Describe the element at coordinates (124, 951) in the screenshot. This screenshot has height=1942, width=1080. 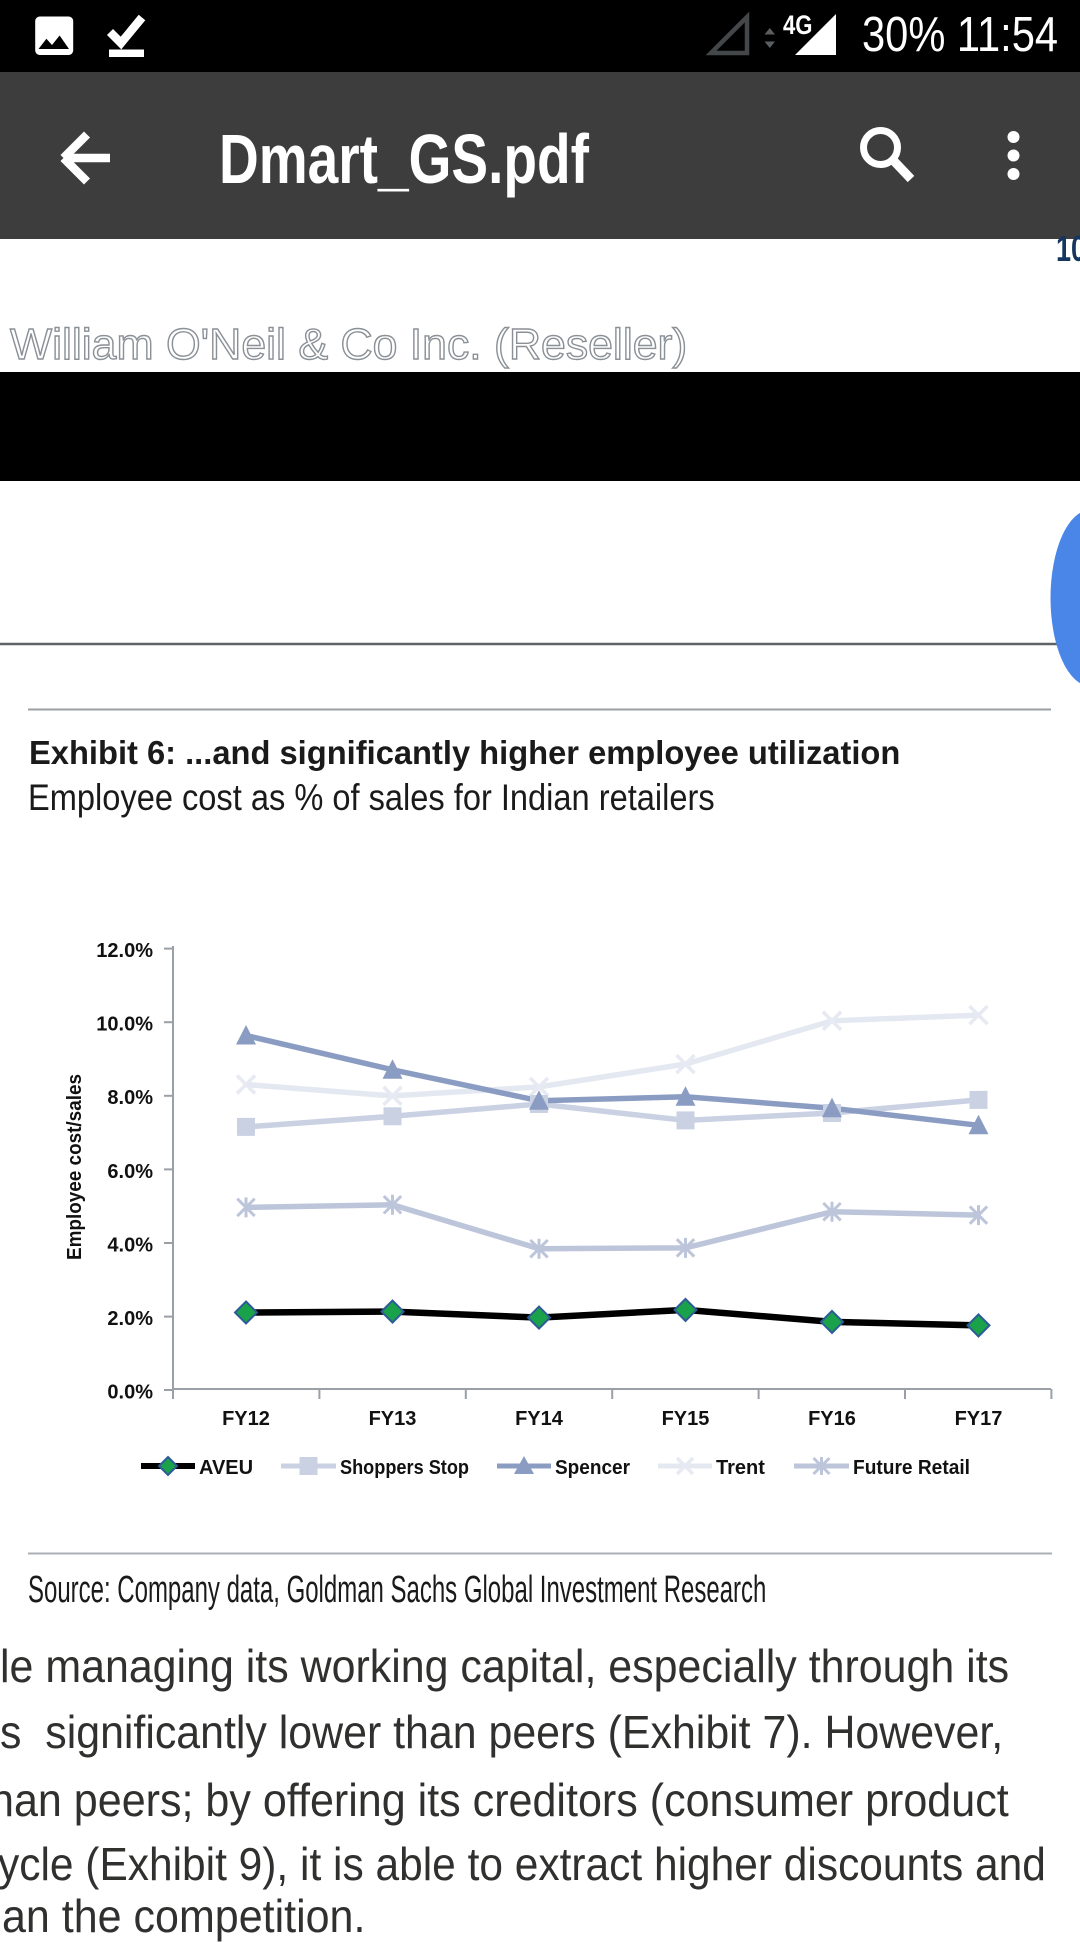
I see `svg-text: 12.0%` at that location.